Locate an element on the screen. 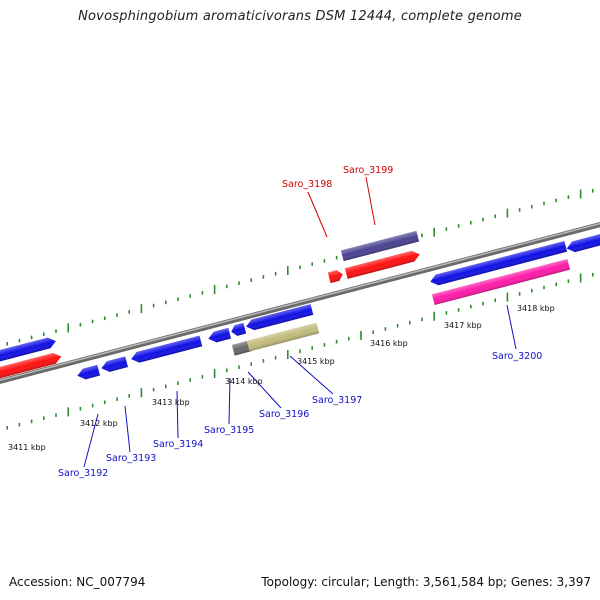  scale-label-6: 3416 kbp is located at coordinates (389, 343).